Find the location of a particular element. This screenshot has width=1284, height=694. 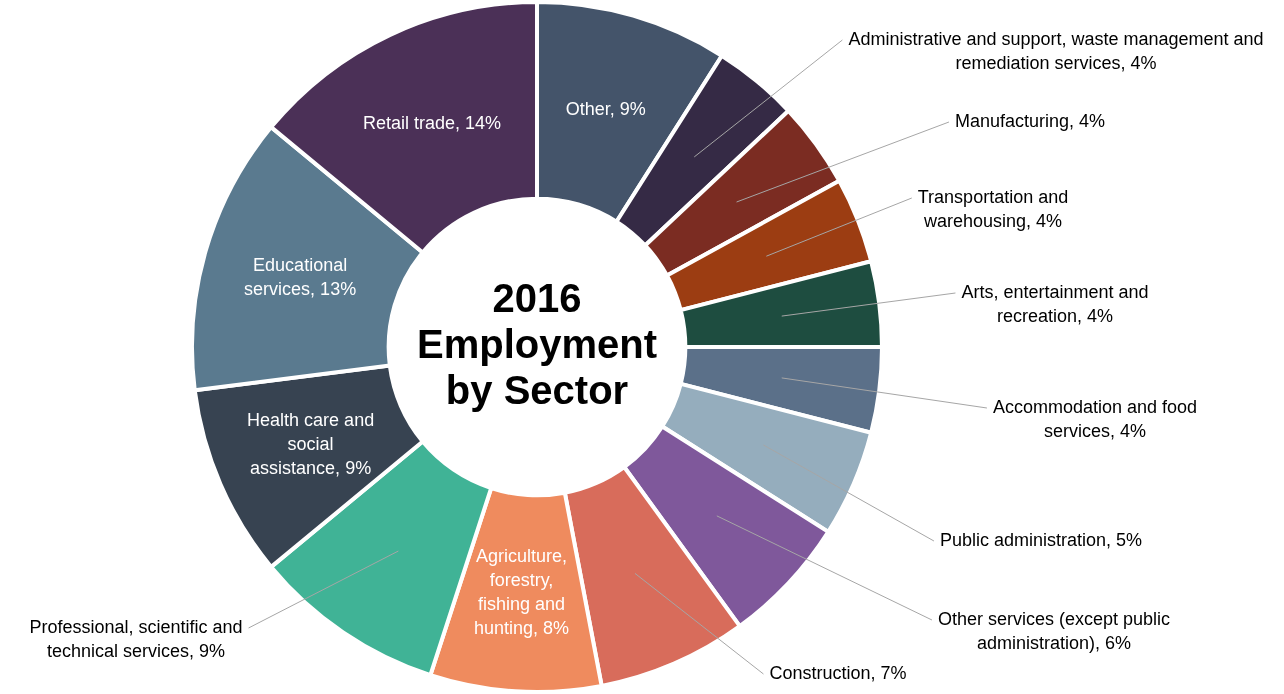

slice-label: Transportation and warehousing, 4% is located at coordinates (993, 208).